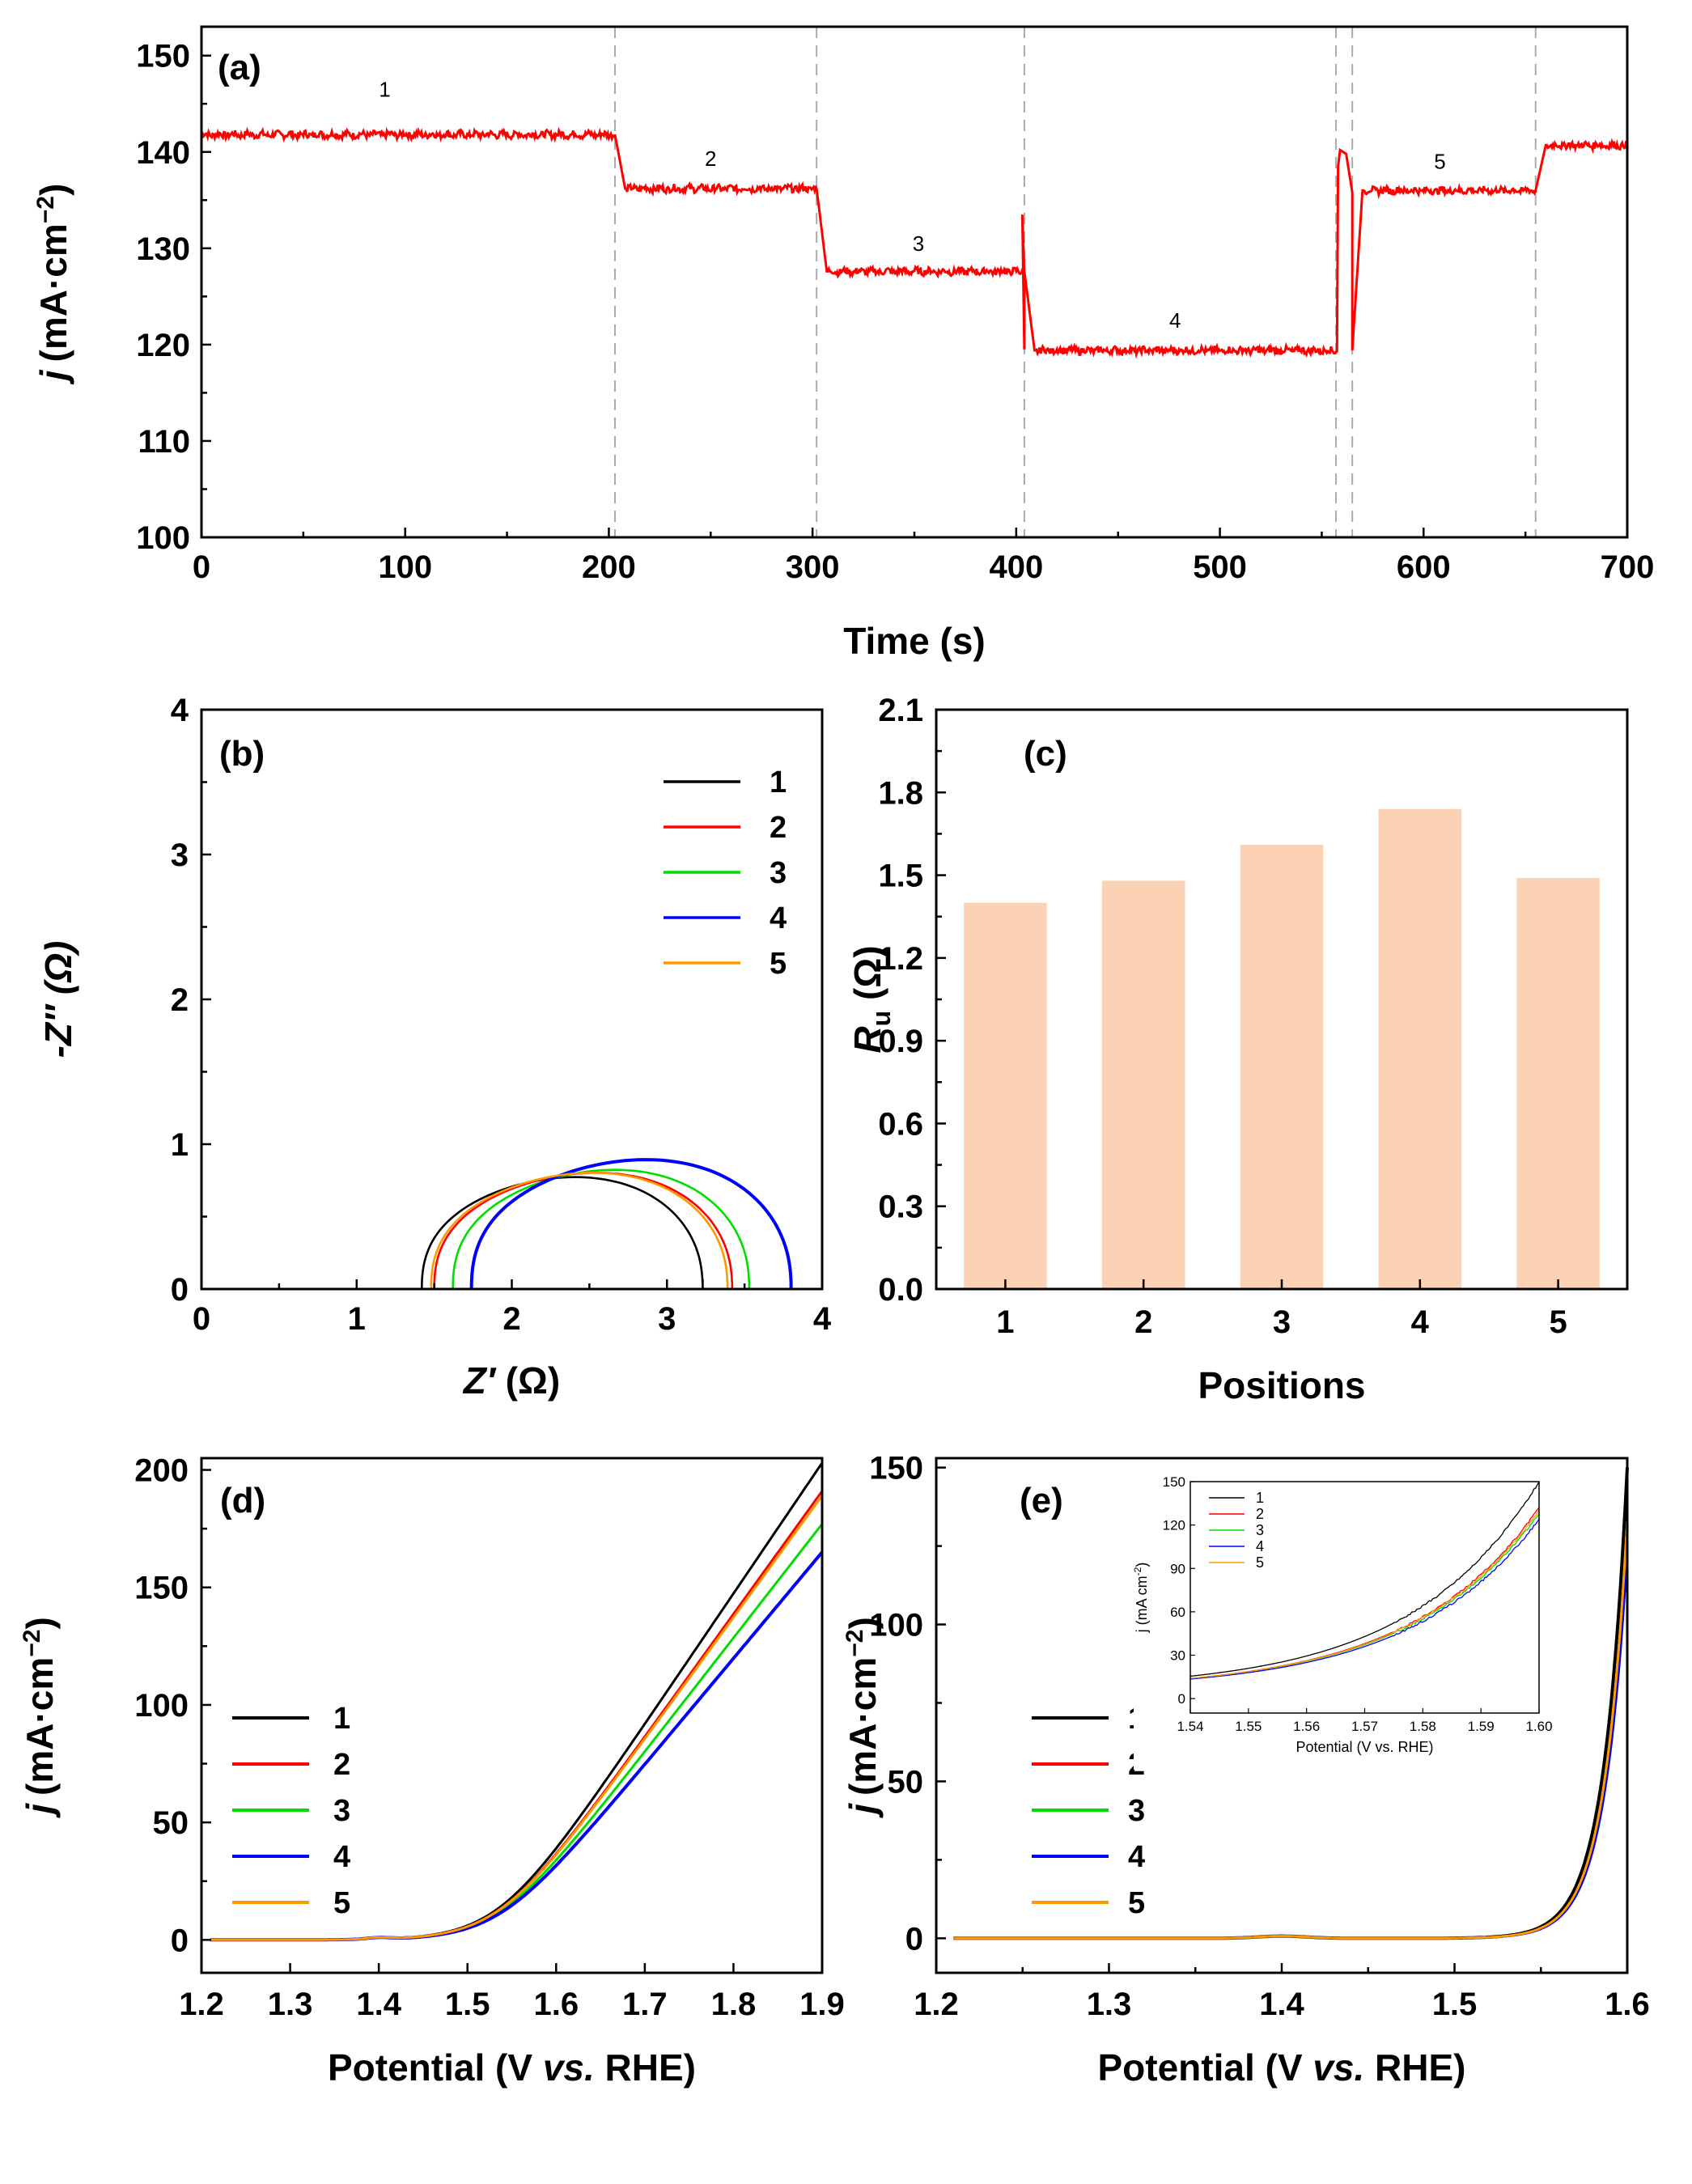 This screenshot has width=1692, height=2184. I want to click on panel-d-x-pre: Potential (V, so click(436, 2067).